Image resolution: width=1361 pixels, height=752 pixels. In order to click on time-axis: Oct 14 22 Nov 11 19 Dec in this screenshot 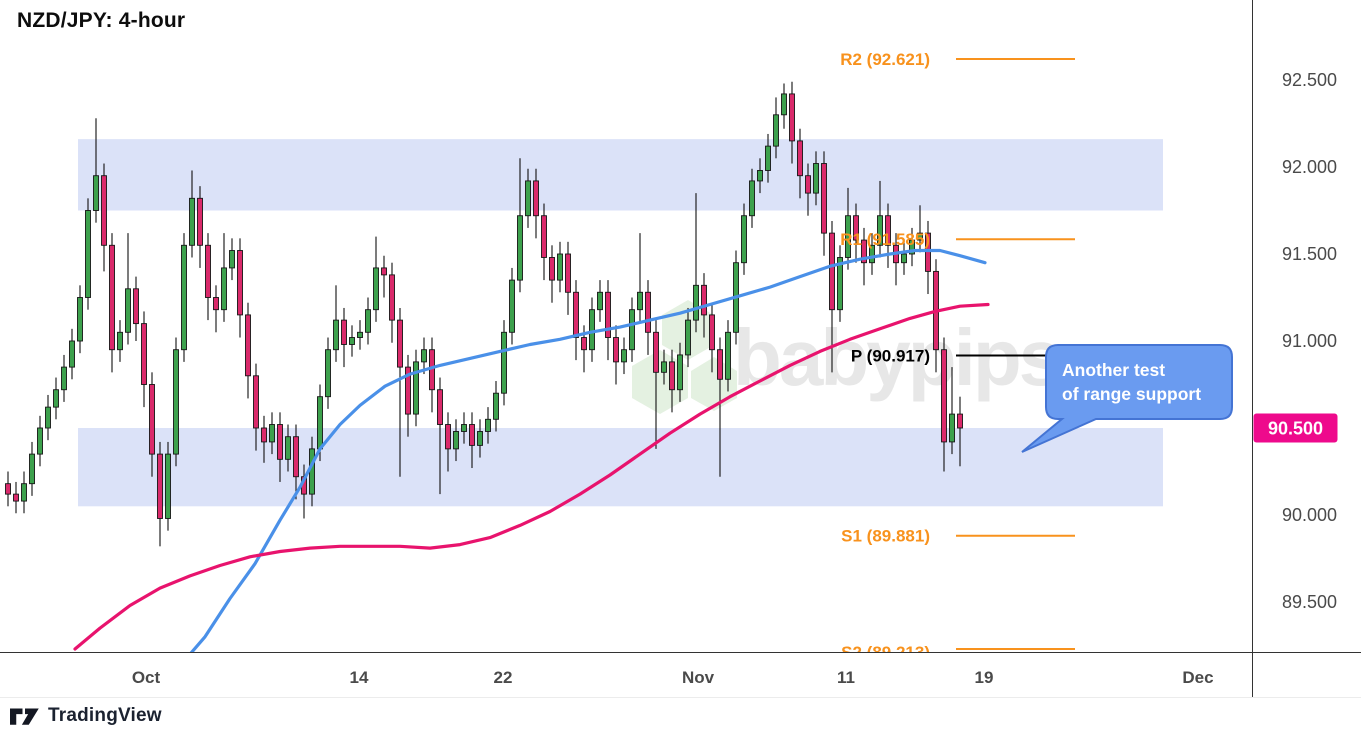, I will do `click(673, 677)`.